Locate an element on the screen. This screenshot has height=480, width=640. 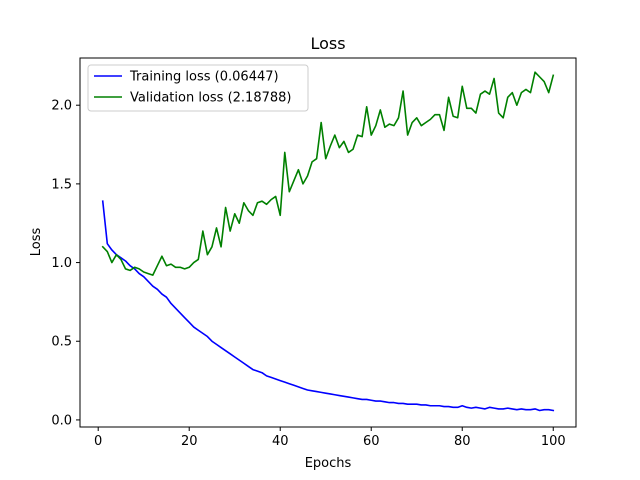
legend-box is located at coordinates (198, 88).